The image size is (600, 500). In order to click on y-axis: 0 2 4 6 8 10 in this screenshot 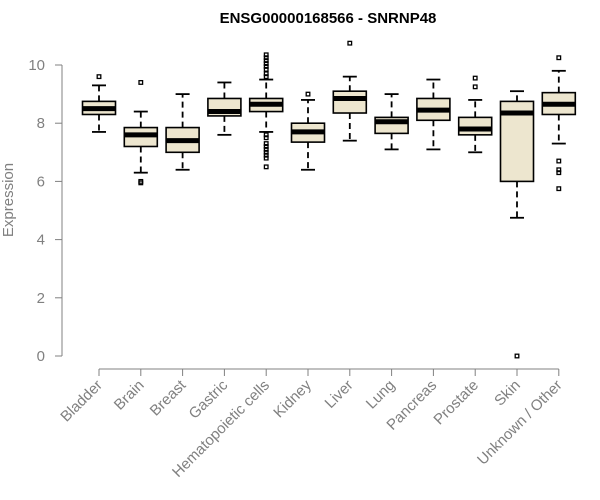, I will do `click(45, 211)`.